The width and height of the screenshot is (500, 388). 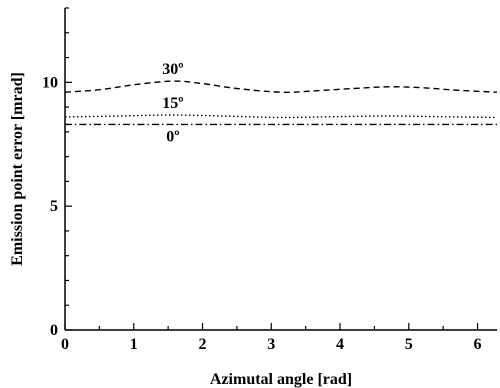 I want to click on y-tick-label: 5, so click(x=54, y=206).